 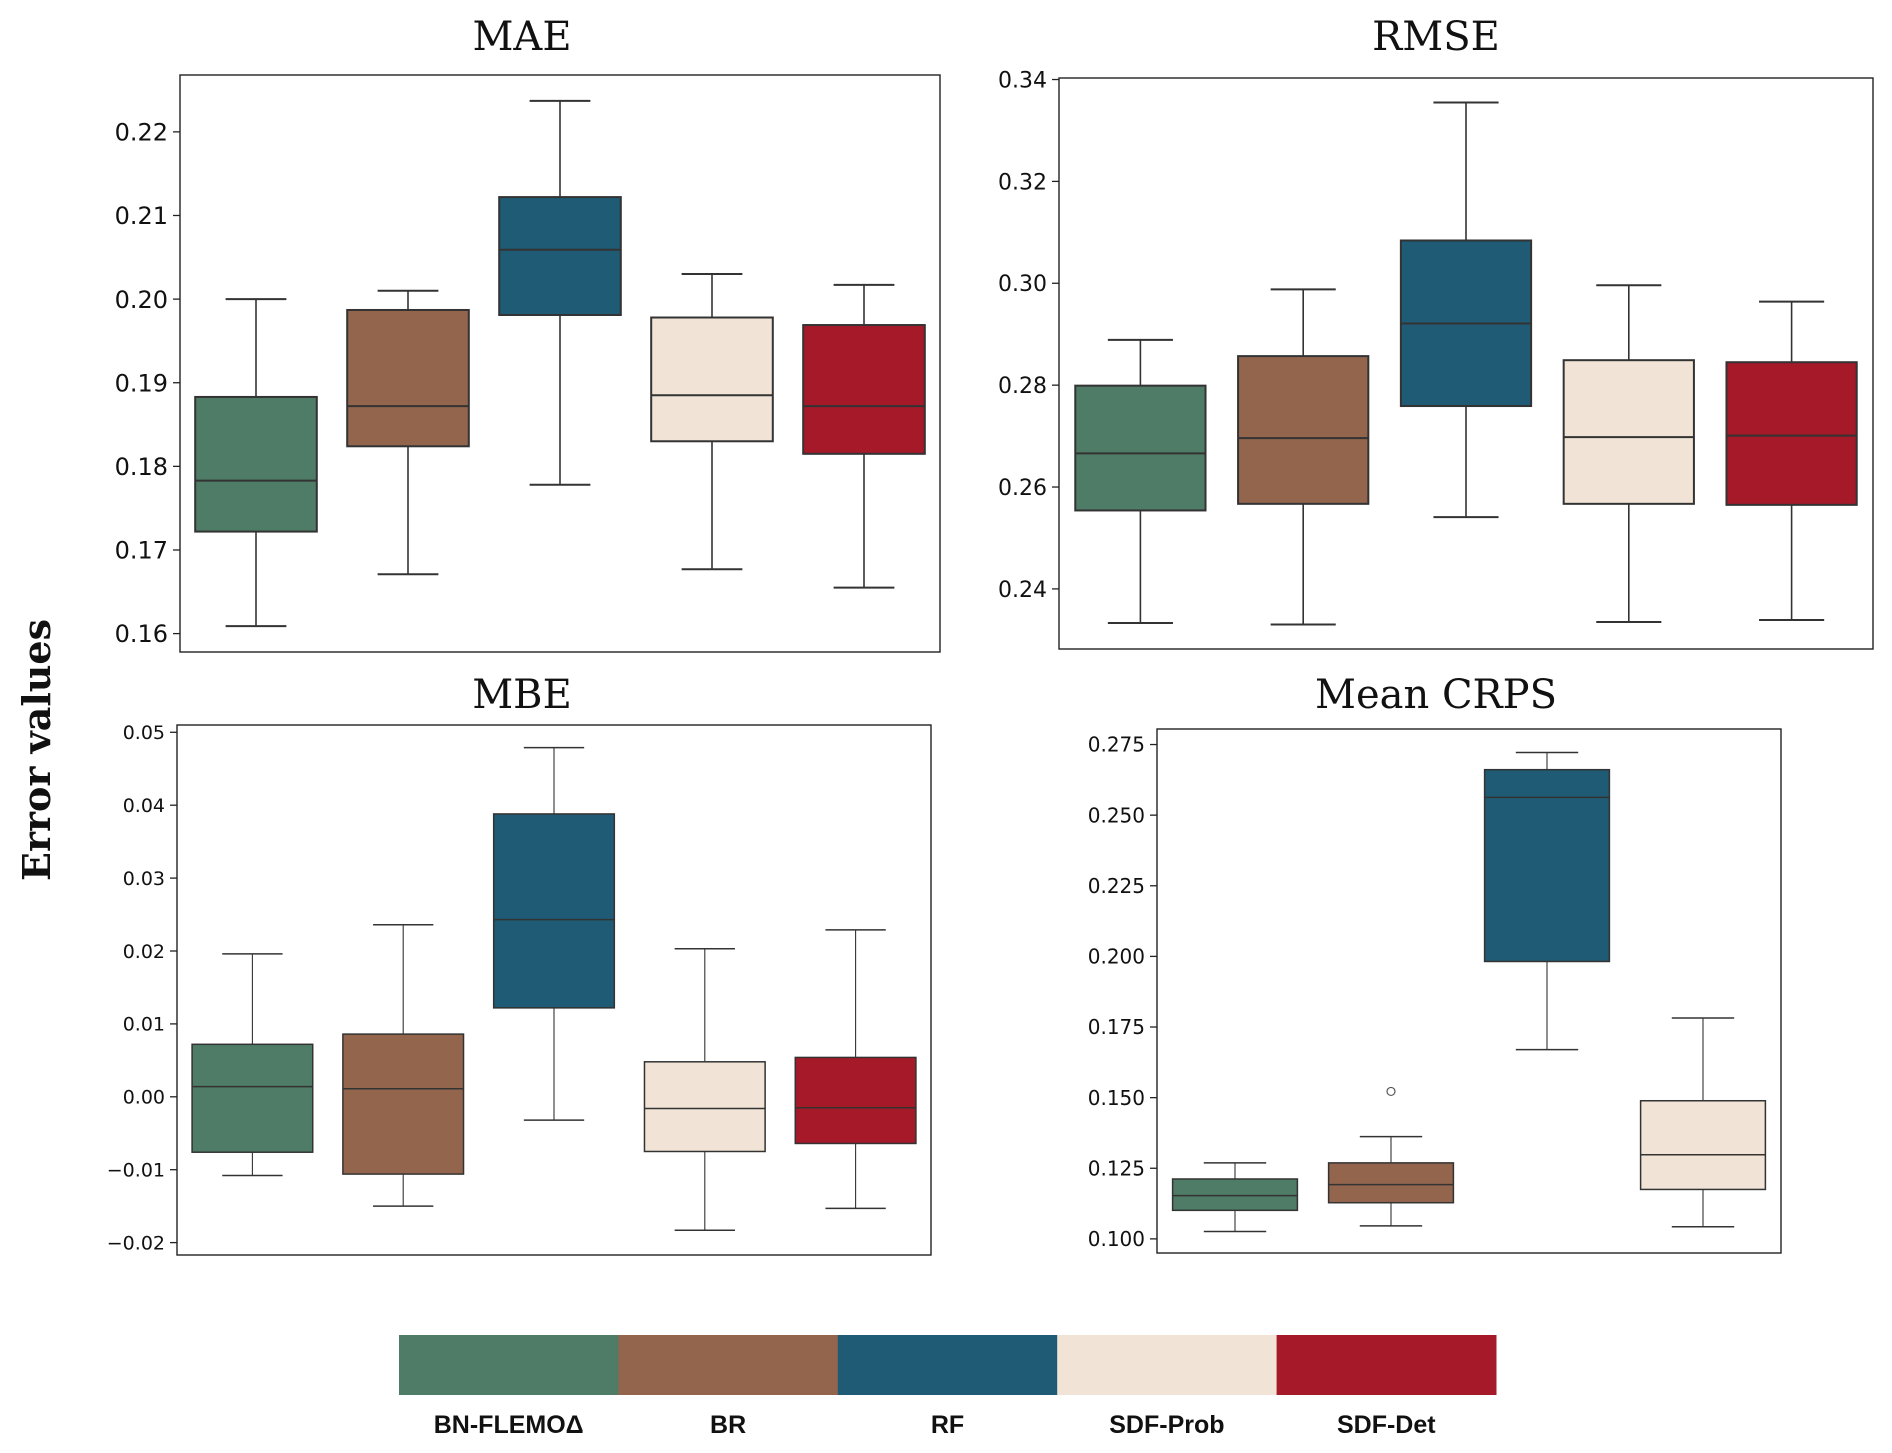 What do you see at coordinates (1386, 1425) in the screenshot?
I see `legend-label: SDF-Det` at bounding box center [1386, 1425].